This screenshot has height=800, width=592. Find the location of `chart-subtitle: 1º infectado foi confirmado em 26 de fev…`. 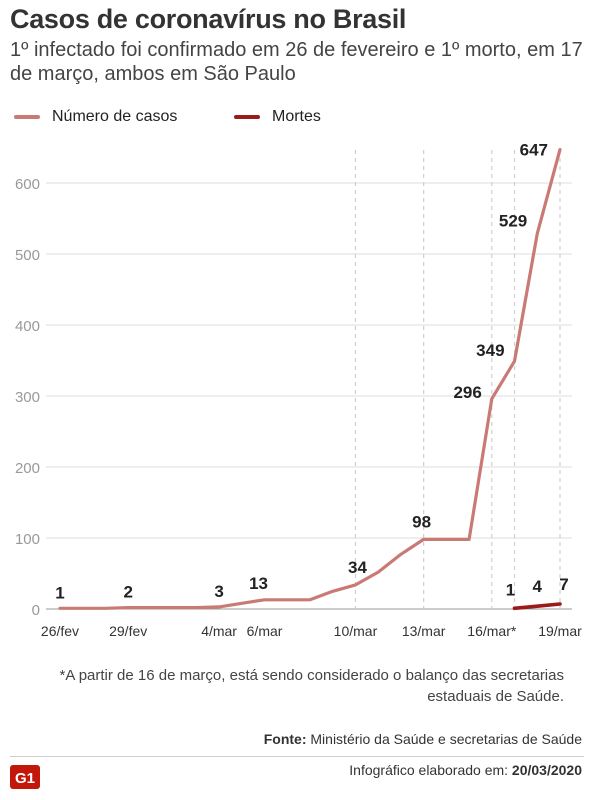

chart-subtitle: 1º infectado foi confirmado em 26 de fev… is located at coordinates (296, 62).